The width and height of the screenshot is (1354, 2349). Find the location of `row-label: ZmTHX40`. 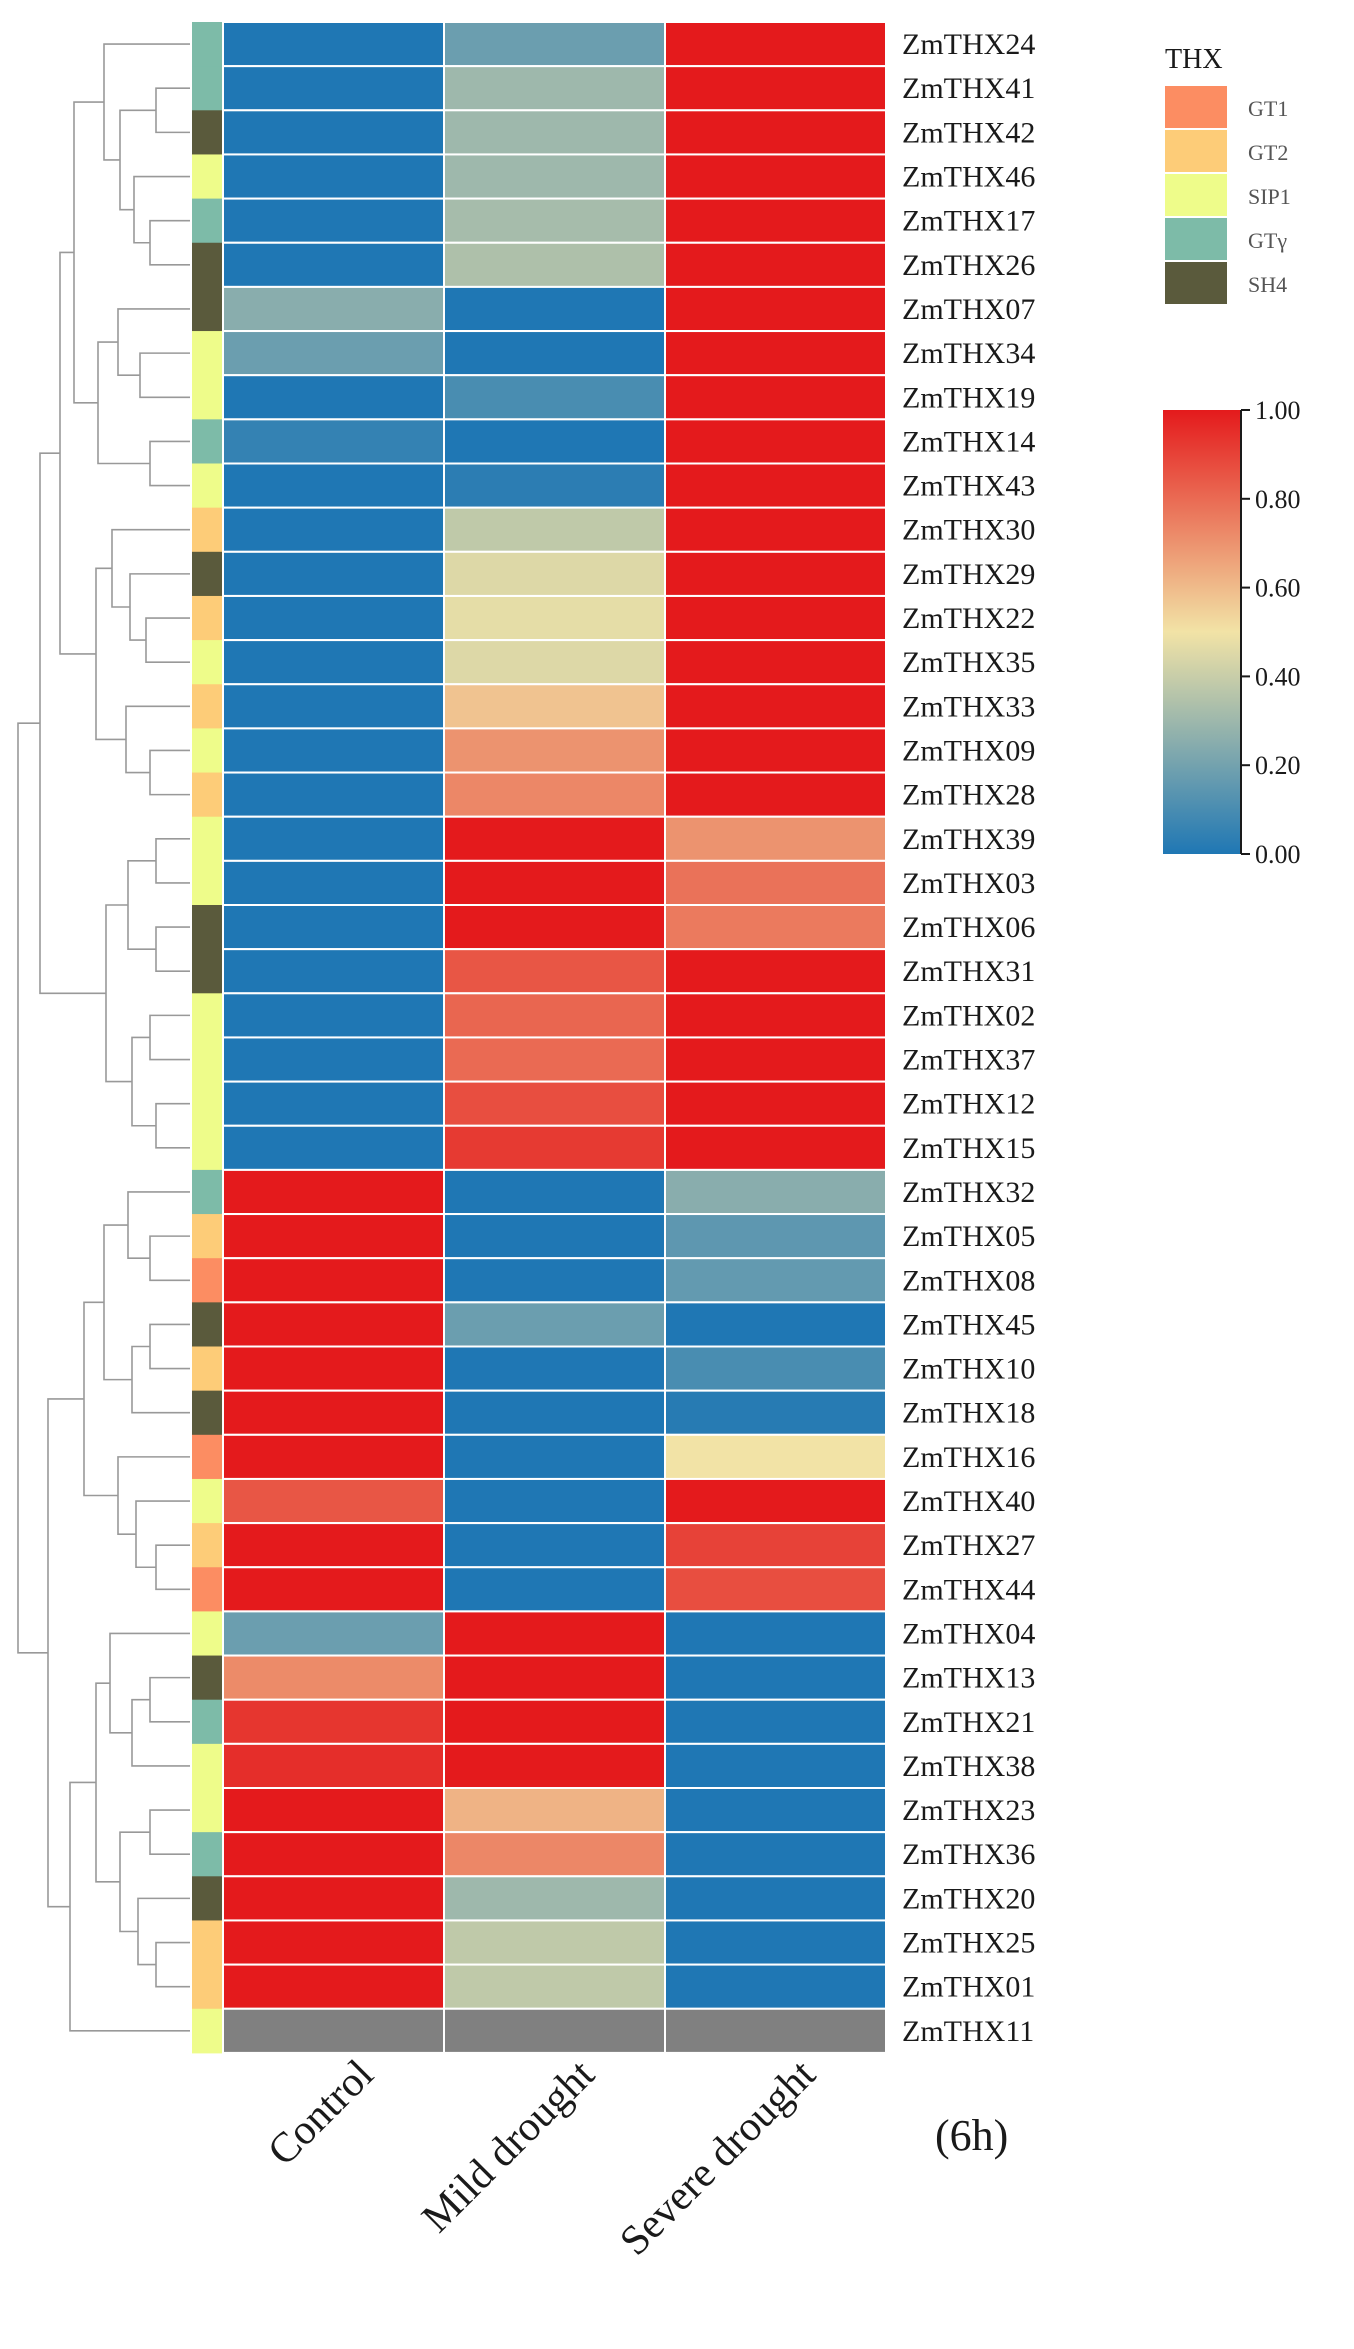

row-label: ZmTHX40 is located at coordinates (968, 1501).